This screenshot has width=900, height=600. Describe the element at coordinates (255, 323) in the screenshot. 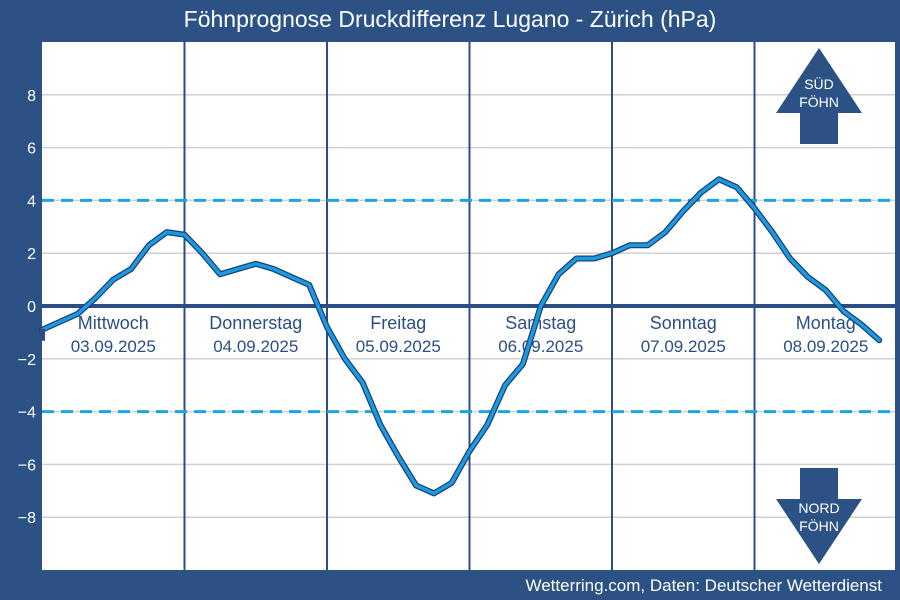

I see `day-name-label: Donnerstag` at that location.